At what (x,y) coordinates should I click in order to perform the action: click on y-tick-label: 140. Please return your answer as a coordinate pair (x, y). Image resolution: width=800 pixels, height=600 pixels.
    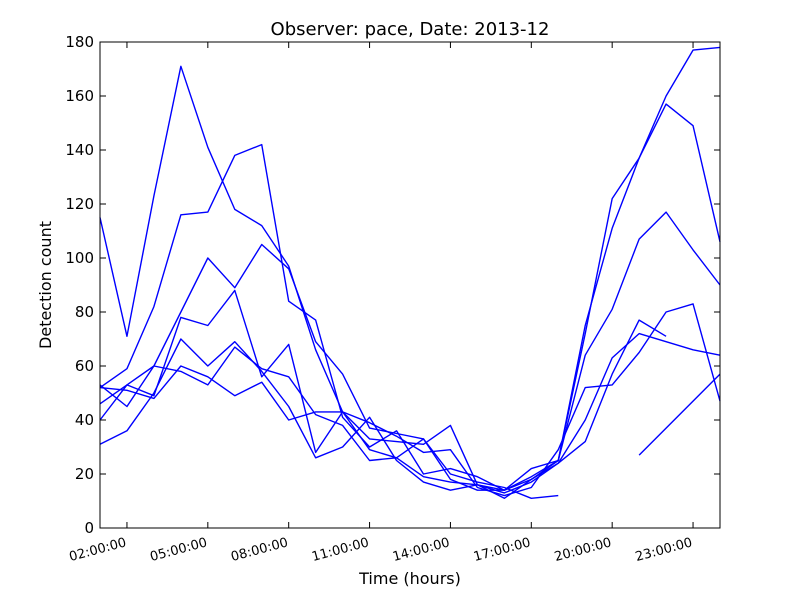
    Looking at the image, I should click on (79, 150).